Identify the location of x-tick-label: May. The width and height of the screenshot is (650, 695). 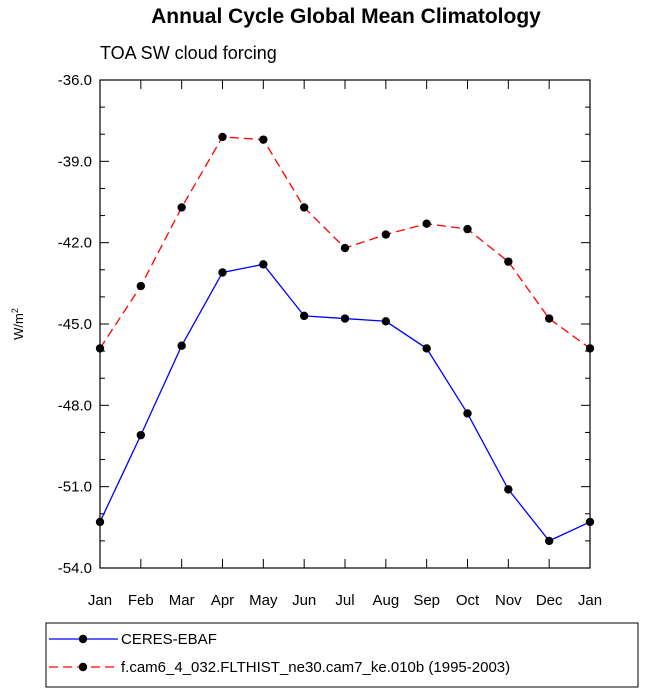
(263, 600).